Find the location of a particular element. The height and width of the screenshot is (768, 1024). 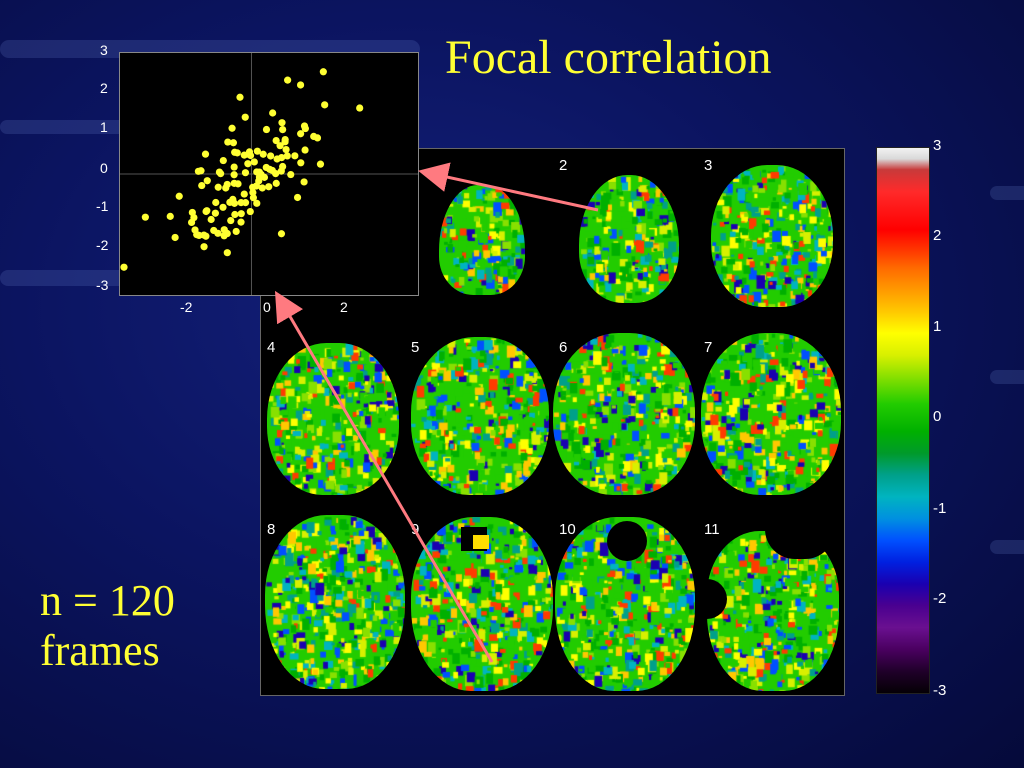

slice-label-4: 4 is located at coordinates (271, 347).